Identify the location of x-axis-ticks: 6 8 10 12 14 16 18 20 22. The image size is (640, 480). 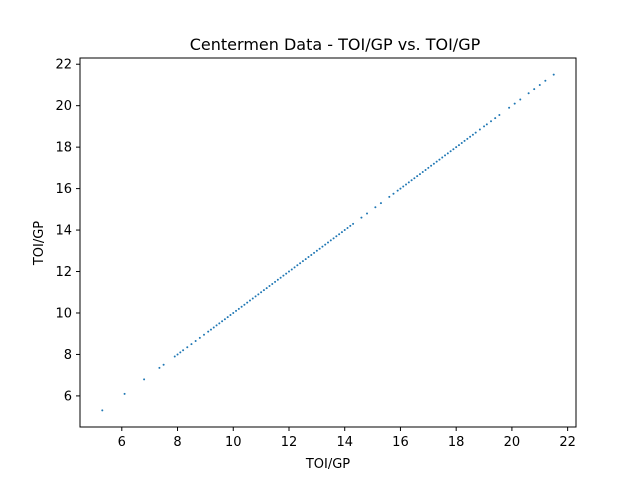
(347, 438).